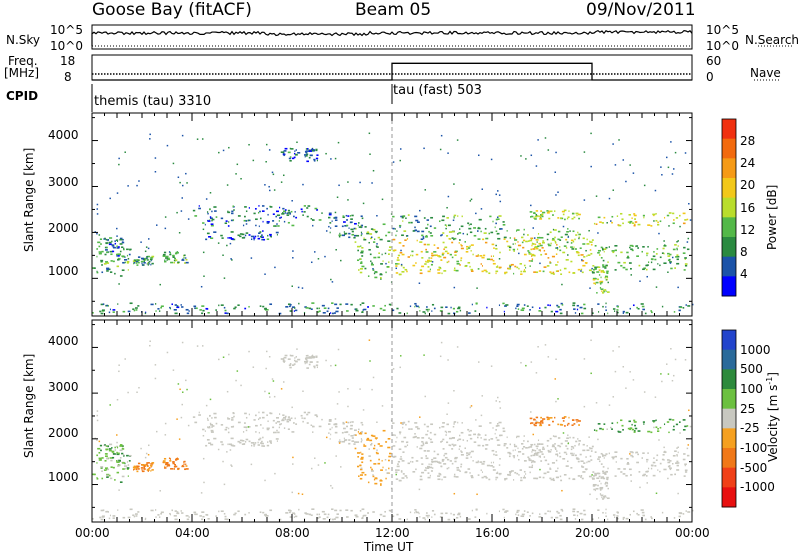 The height and width of the screenshot is (554, 800). What do you see at coordinates (292, 533) in the screenshot?
I see `x-tick-label: 08:00` at bounding box center [292, 533].